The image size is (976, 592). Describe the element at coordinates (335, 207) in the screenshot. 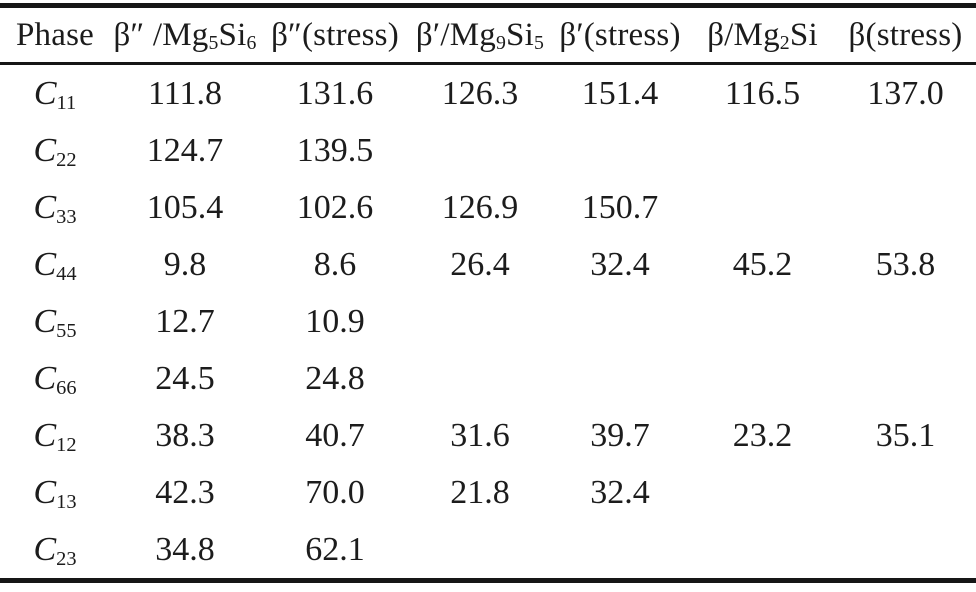

I see `value-cell: 102.6` at that location.